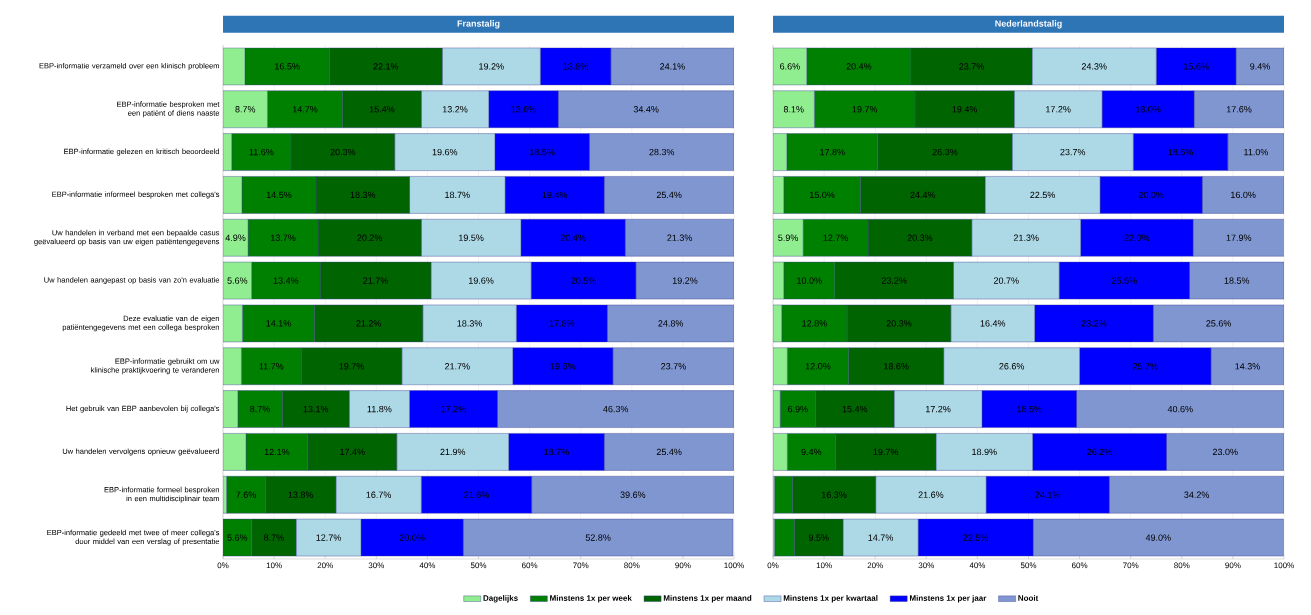 This screenshot has width=1311, height=615. What do you see at coordinates (633, 494) in the screenshot?
I see `data-label: 39.6%` at bounding box center [633, 494].